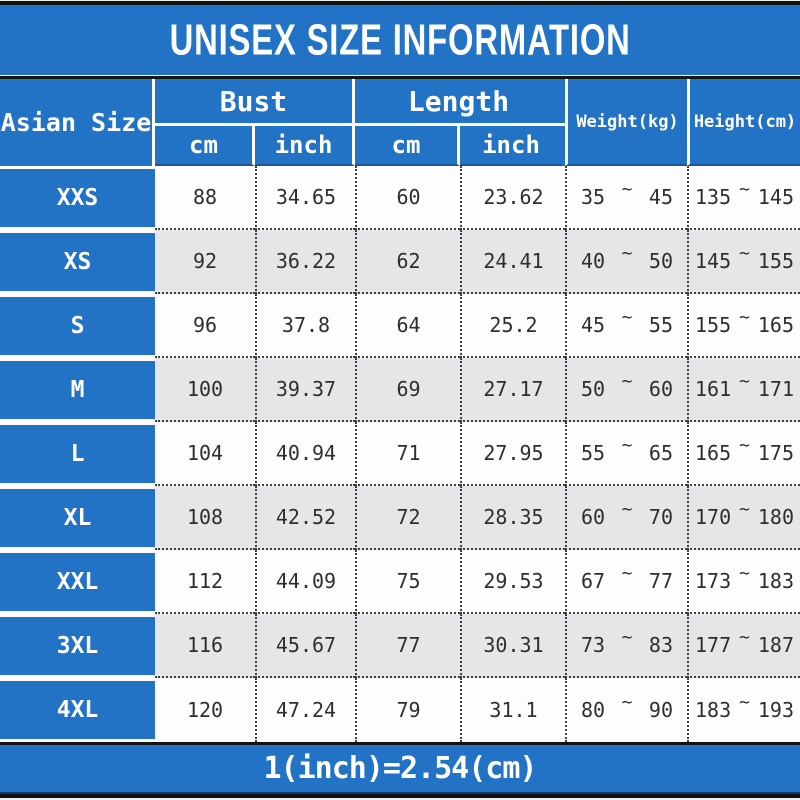 Image resolution: width=800 pixels, height=800 pixels. Describe the element at coordinates (775, 389) in the screenshot. I see `height-range-cell-max: 171` at that location.